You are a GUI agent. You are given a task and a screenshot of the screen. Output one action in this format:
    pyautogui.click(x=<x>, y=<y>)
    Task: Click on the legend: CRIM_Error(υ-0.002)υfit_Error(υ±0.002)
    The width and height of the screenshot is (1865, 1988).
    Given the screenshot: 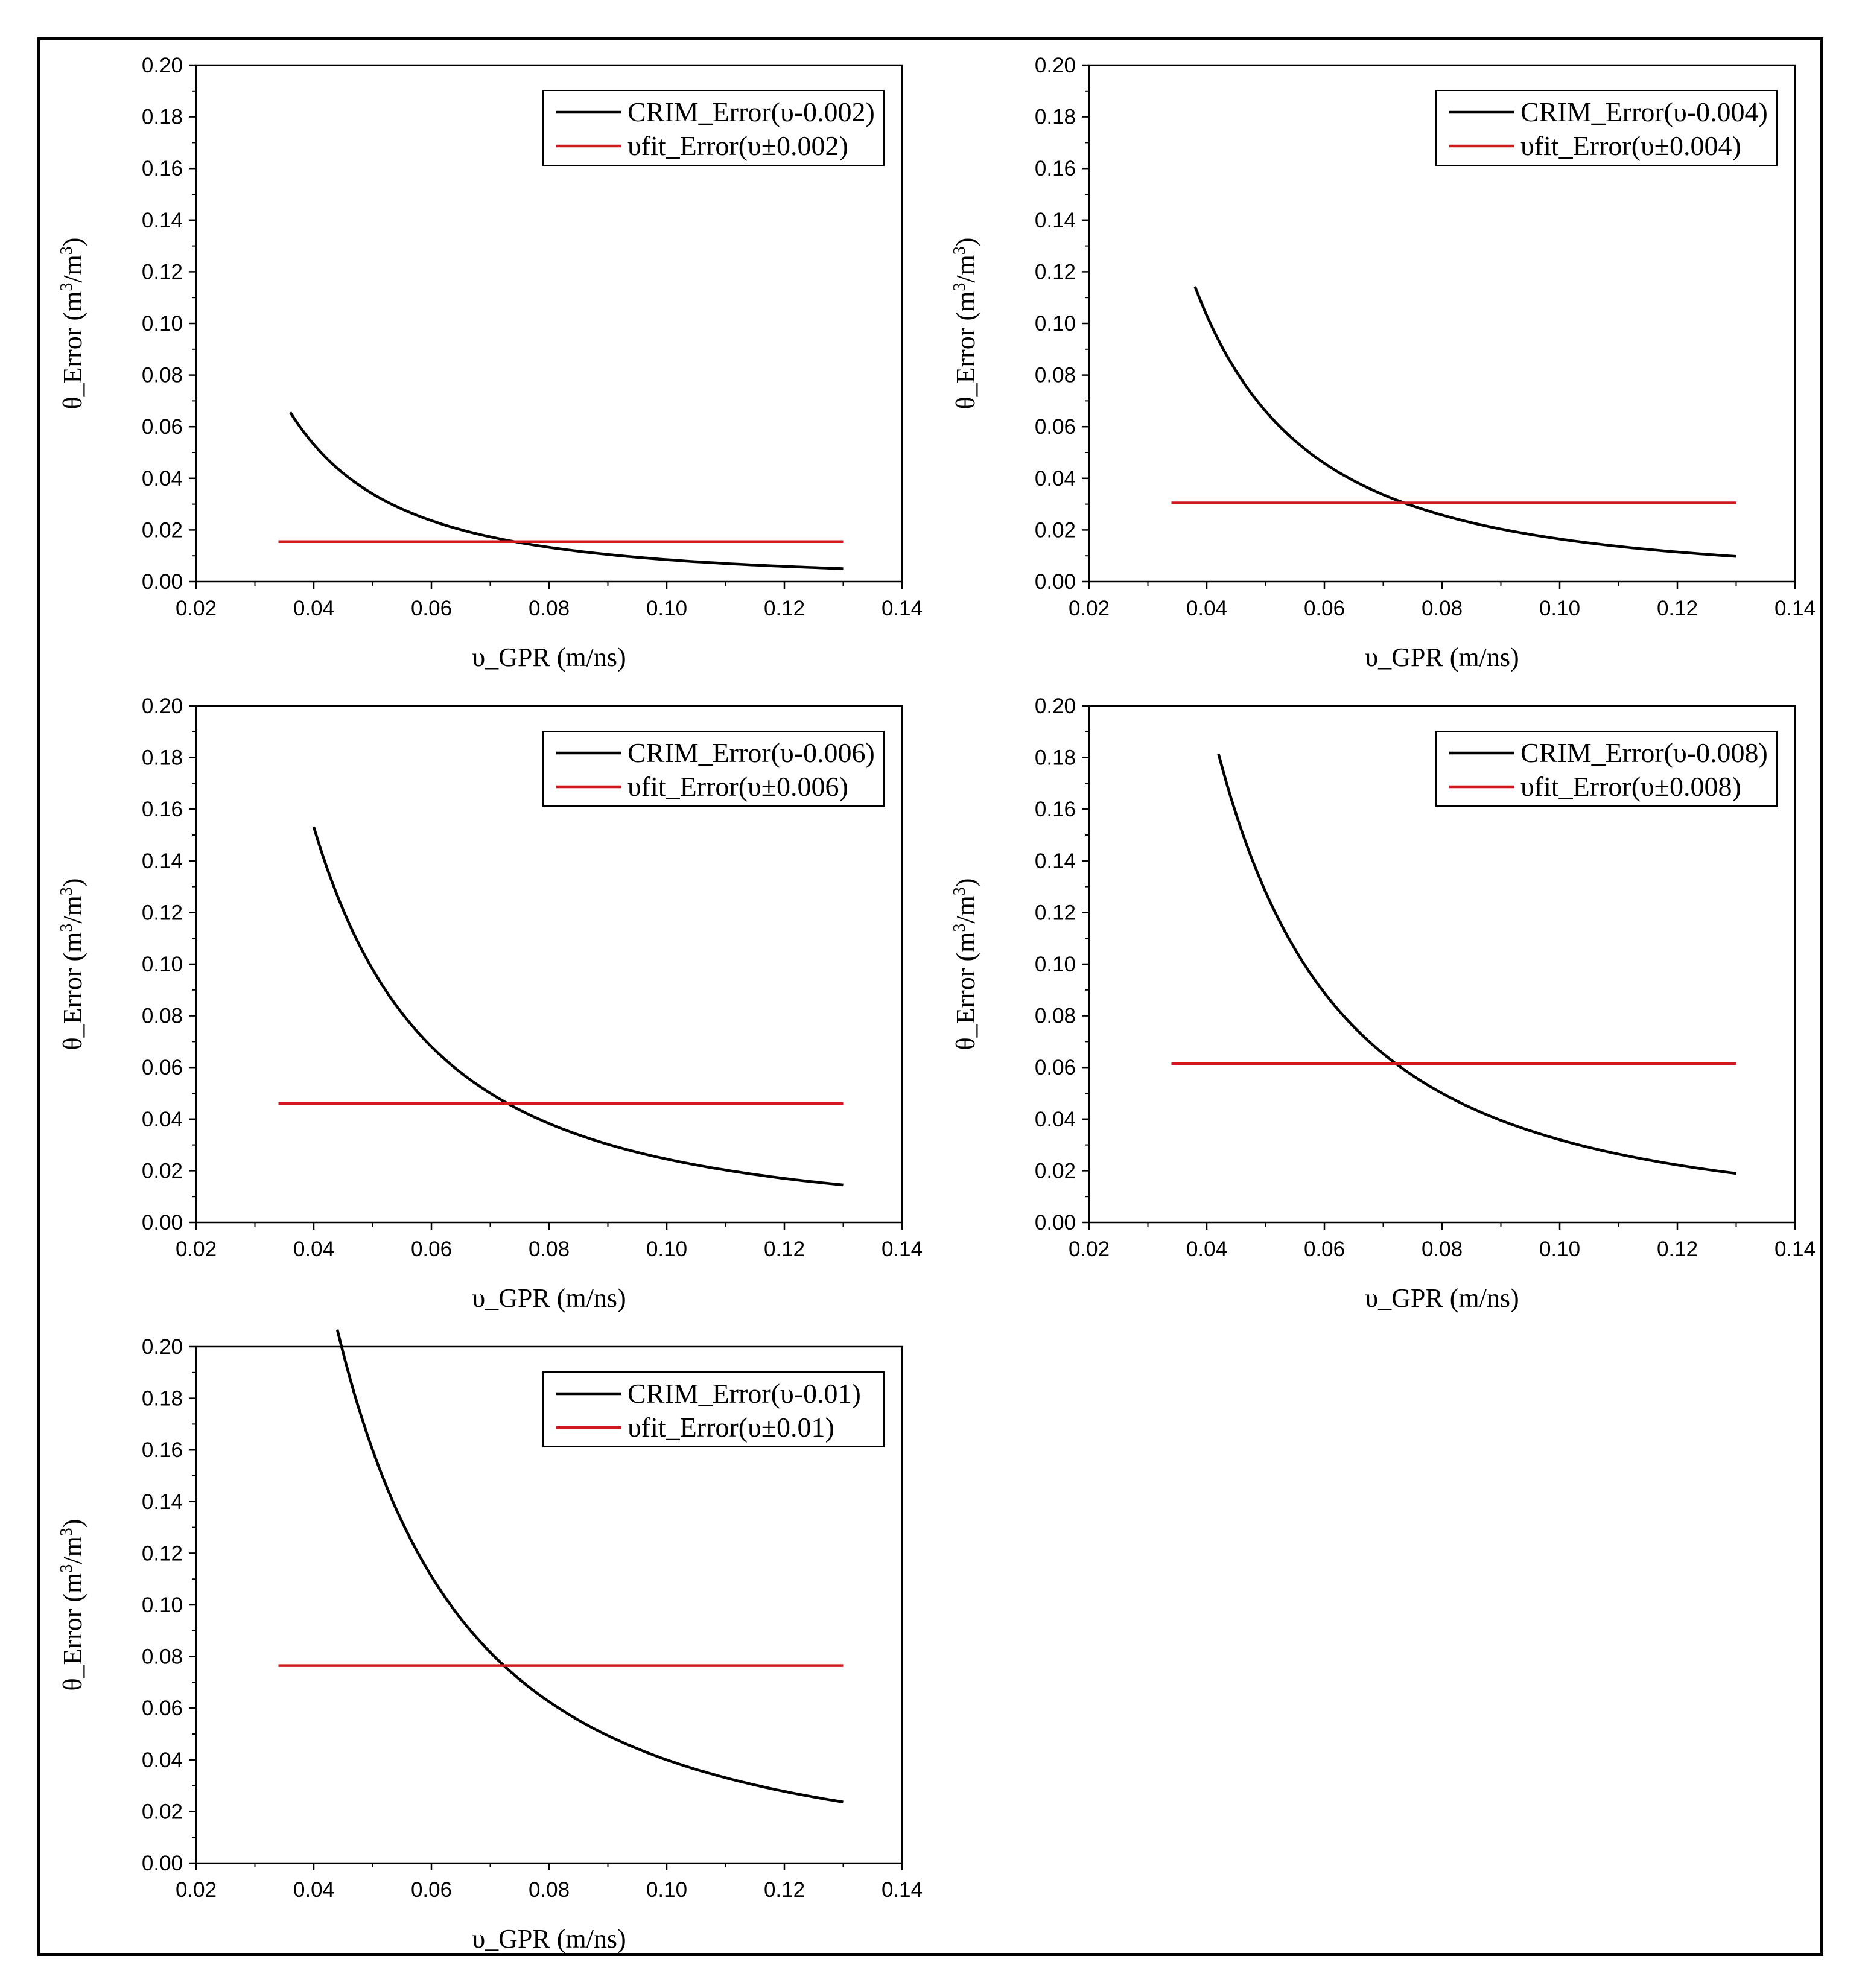 What is the action you would take?
    pyautogui.click(x=714, y=128)
    